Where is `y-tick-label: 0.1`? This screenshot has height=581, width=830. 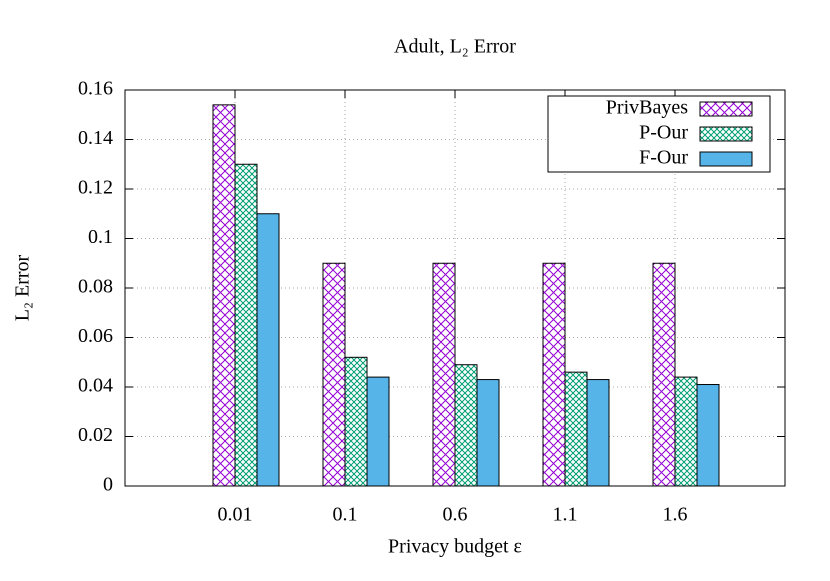 y-tick-label: 0.1 is located at coordinates (100, 237).